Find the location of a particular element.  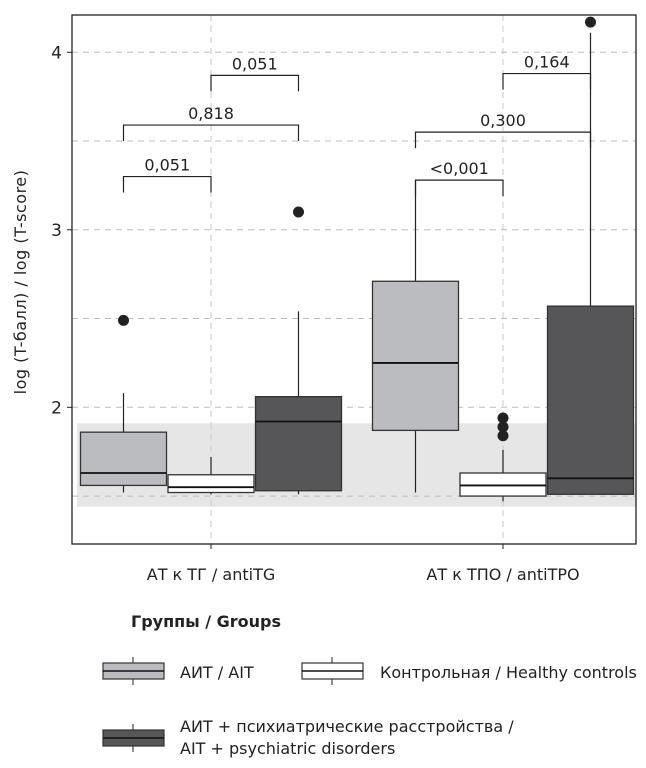

legend-label-psych-line2: AIT + psychiatric disorders is located at coordinates (287, 748).